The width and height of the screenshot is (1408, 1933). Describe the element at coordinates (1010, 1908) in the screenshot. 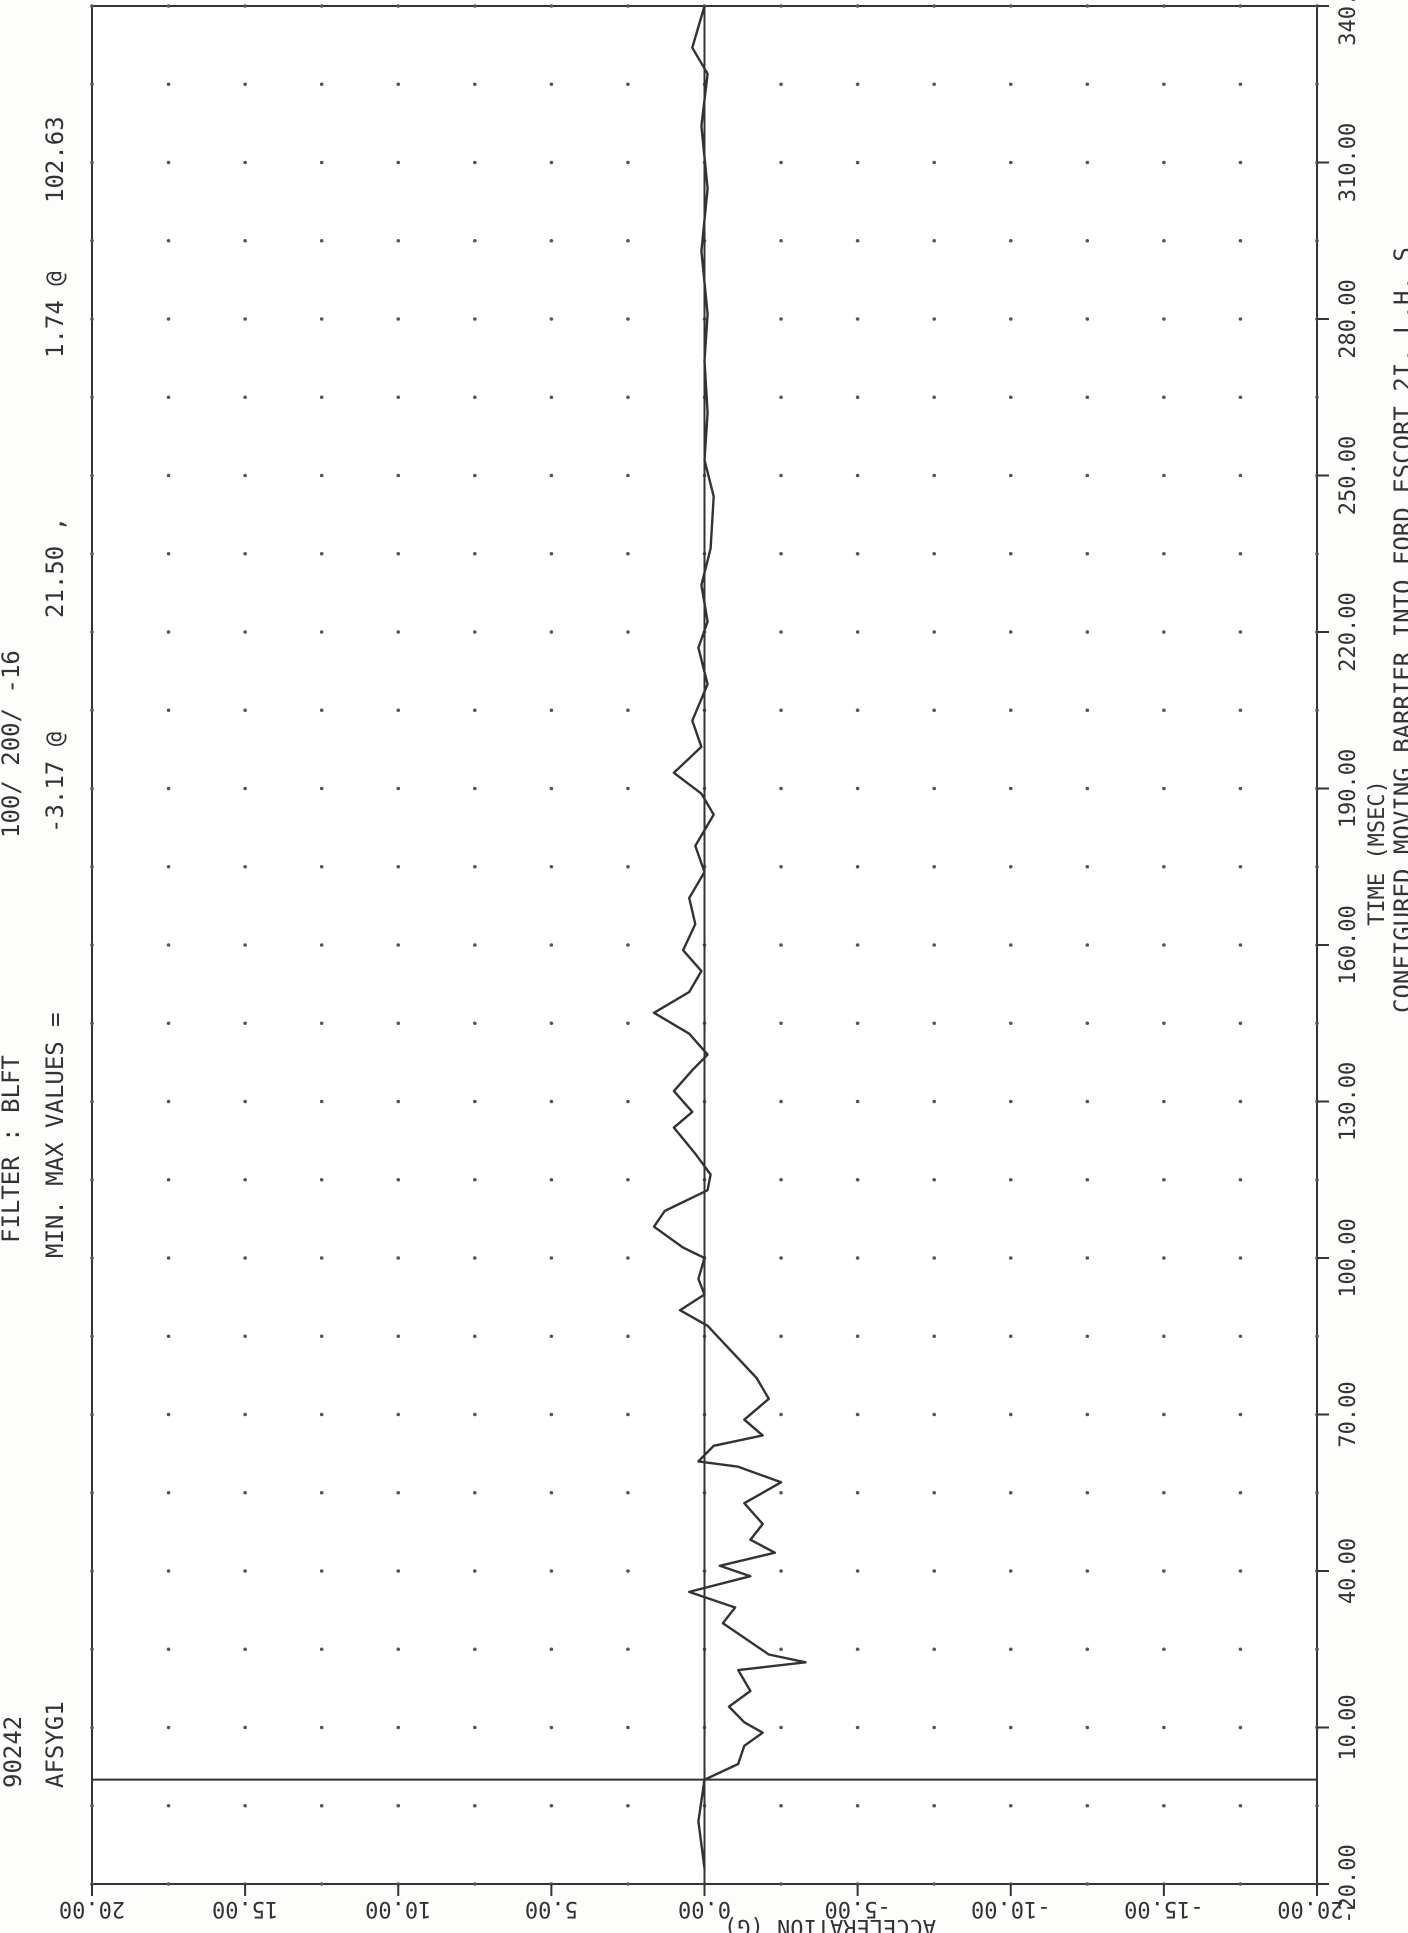

I see `y-tick-label: -10.00` at that location.